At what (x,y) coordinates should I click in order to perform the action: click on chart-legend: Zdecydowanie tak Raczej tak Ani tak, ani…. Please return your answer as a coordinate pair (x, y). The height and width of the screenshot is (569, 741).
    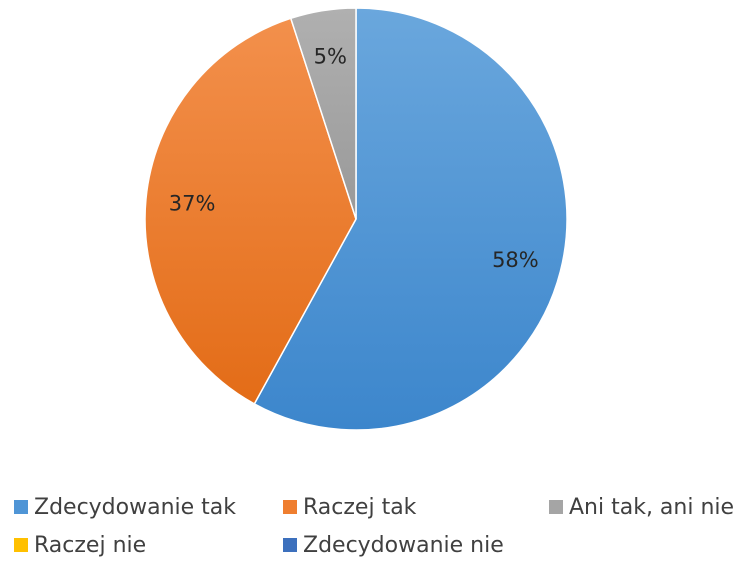
    Looking at the image, I should click on (370, 530).